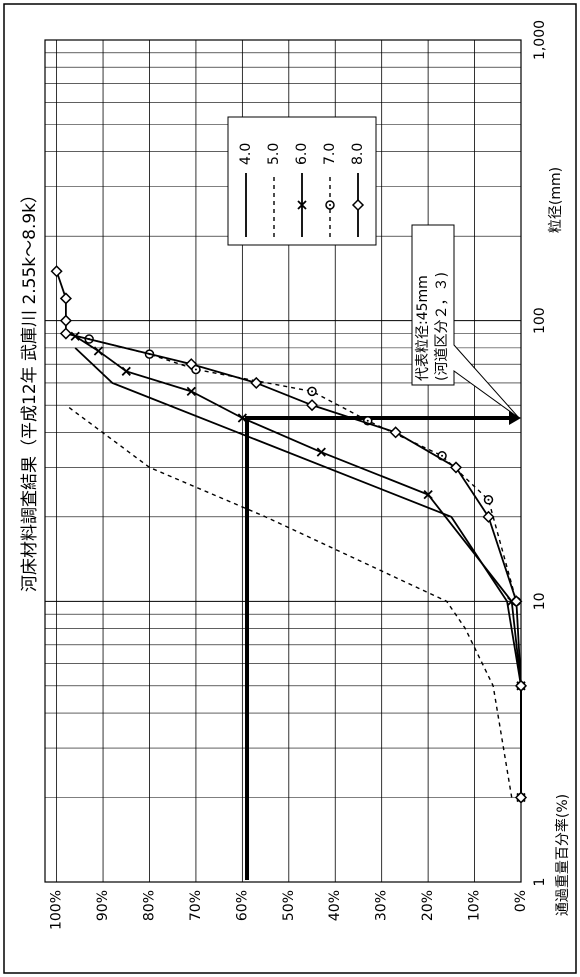  I want to click on x-tick-label: 100, so click(540, 320).